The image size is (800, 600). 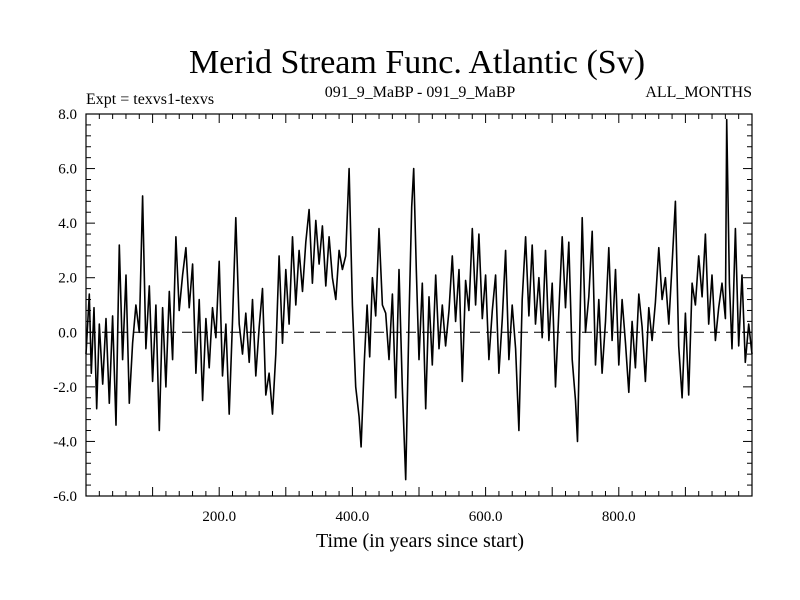 I want to click on y-tick-label: -2.0, so click(x=65, y=388).